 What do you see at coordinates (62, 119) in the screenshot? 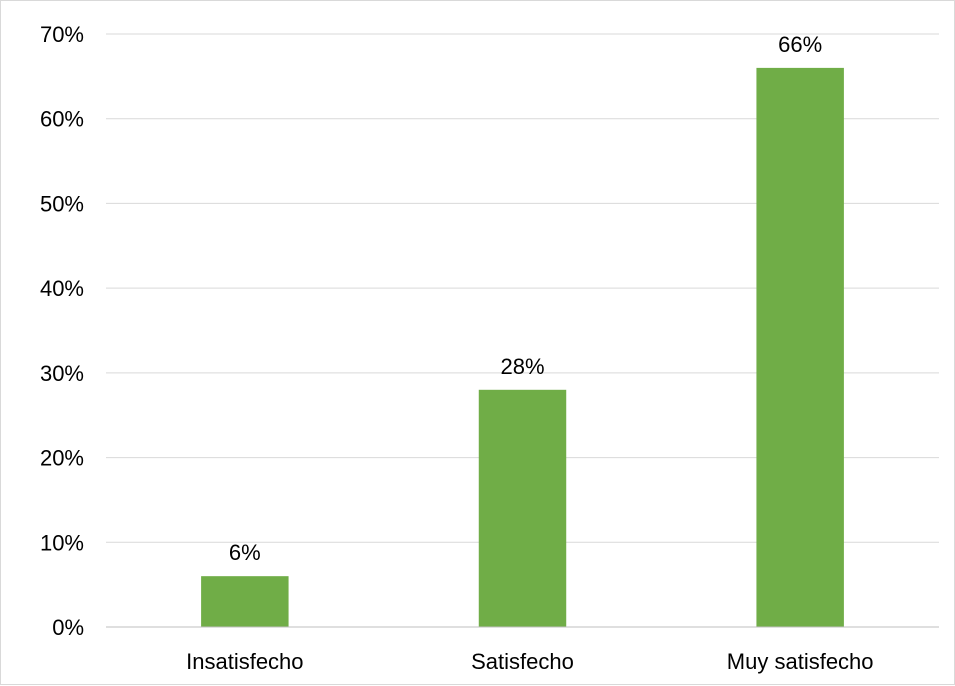
I see `y-tick-label: 60%` at bounding box center [62, 119].